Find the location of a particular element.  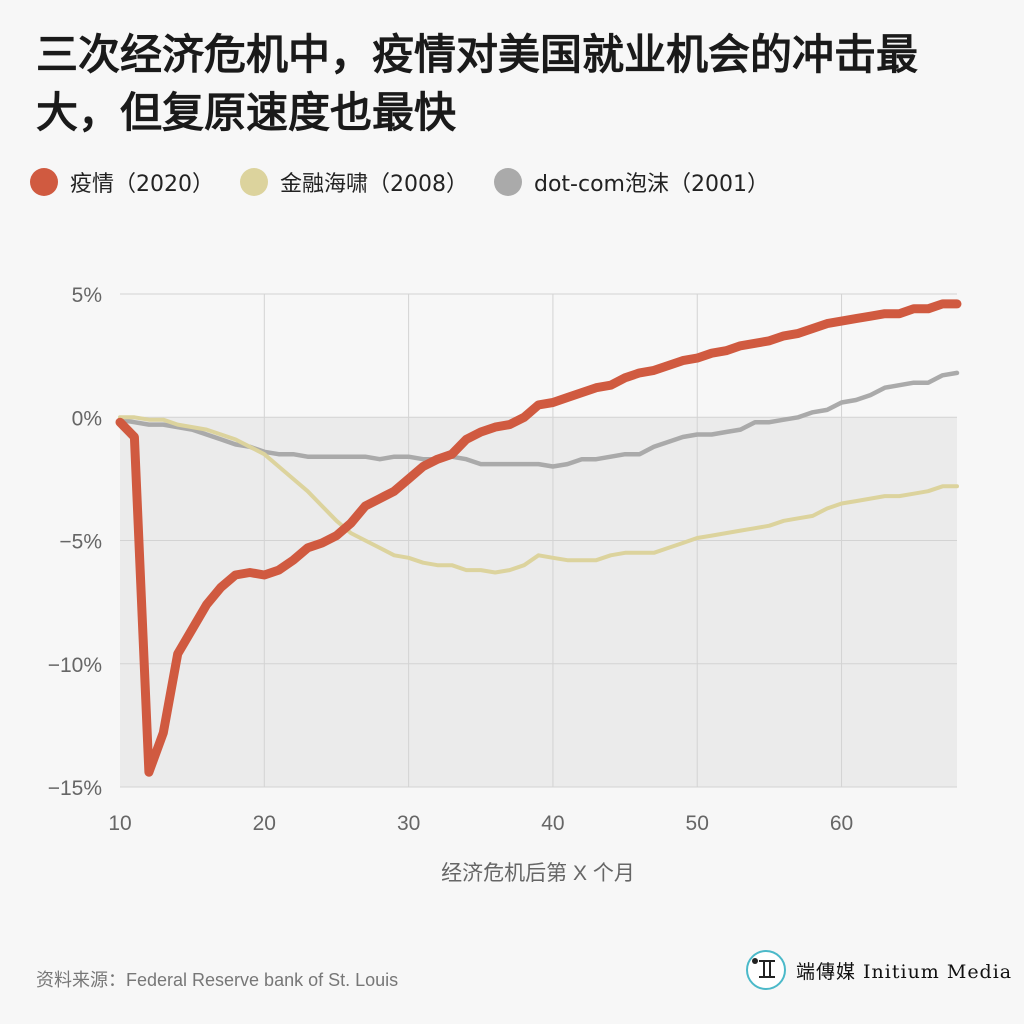

x-axis-label: 经济危机后第 X 个月 is located at coordinates (538, 873).